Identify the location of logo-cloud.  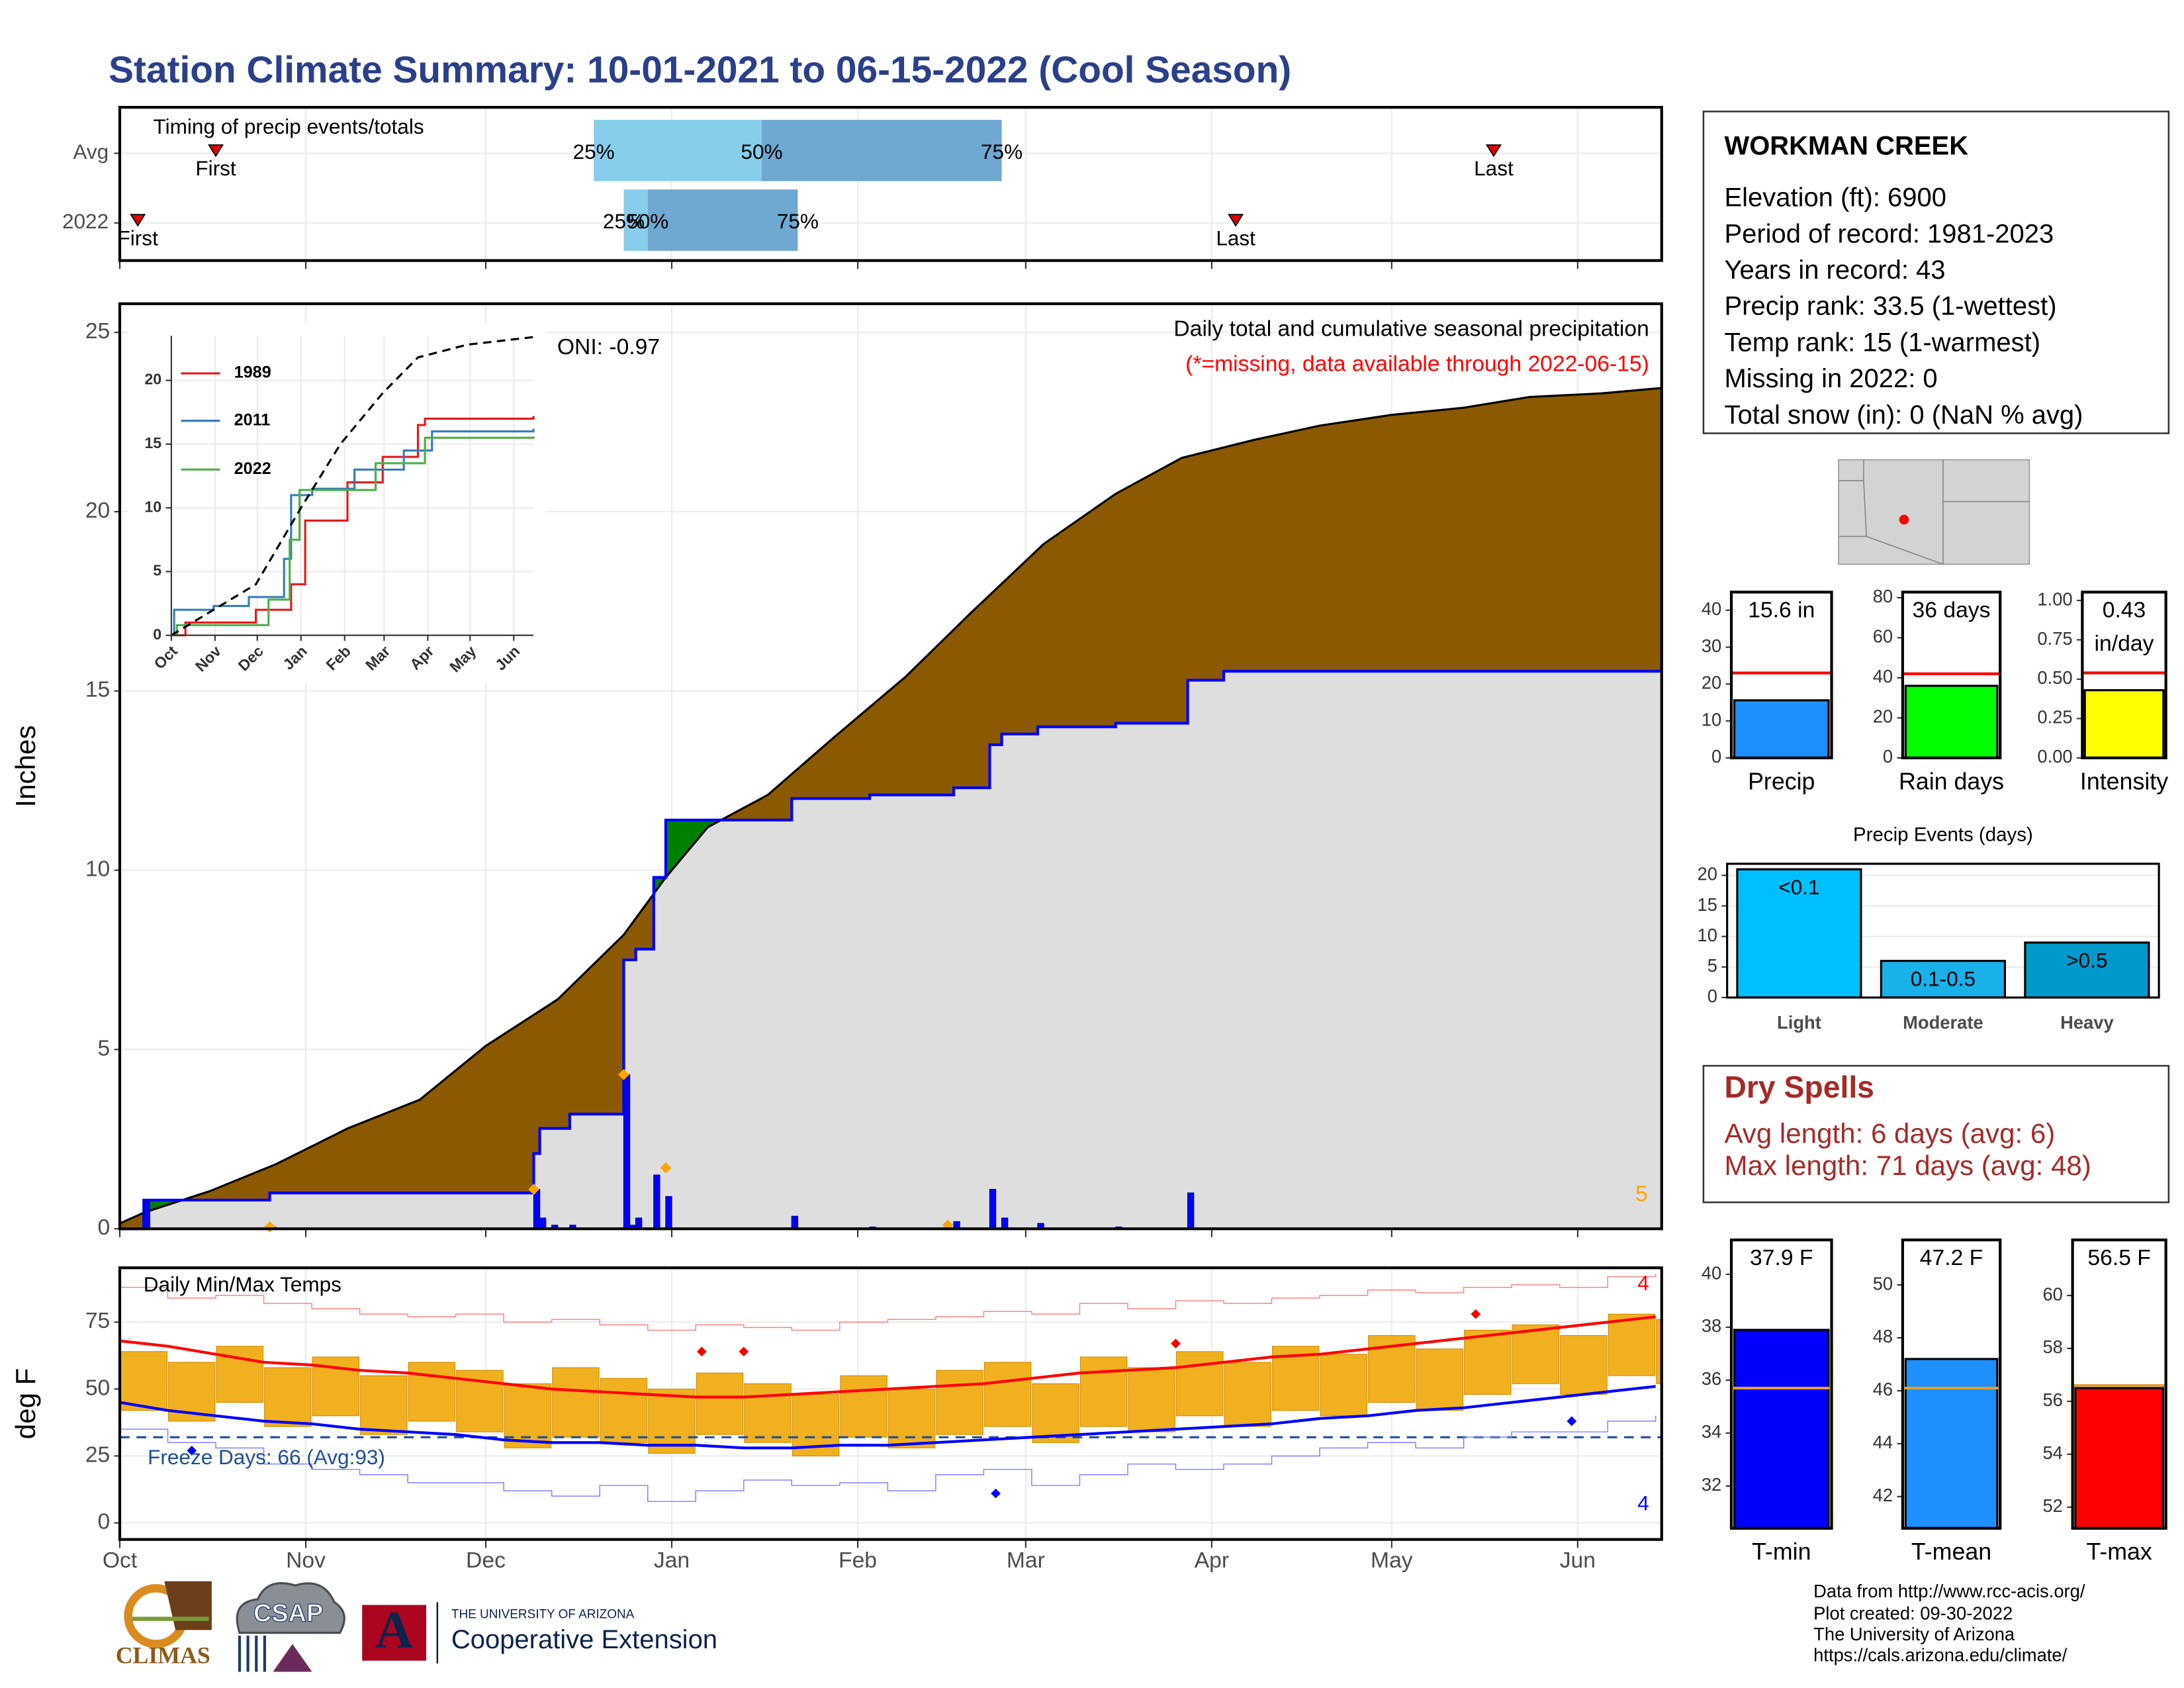
(290, 1608).